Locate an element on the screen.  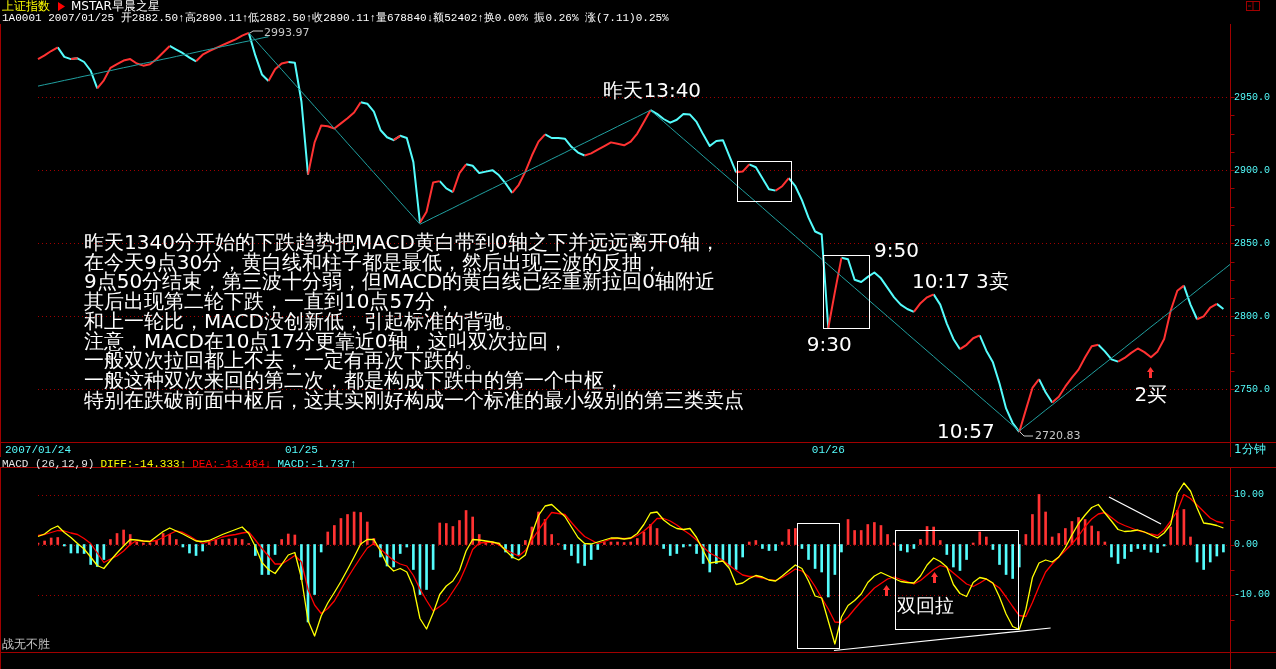
x-tick-label: 2007/01/24 is located at coordinates (38, 449).